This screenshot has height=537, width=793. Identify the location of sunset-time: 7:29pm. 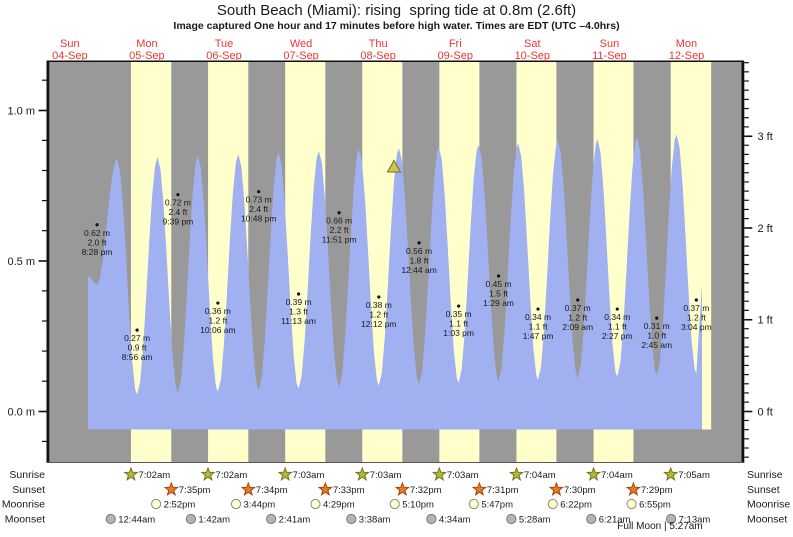
(657, 490).